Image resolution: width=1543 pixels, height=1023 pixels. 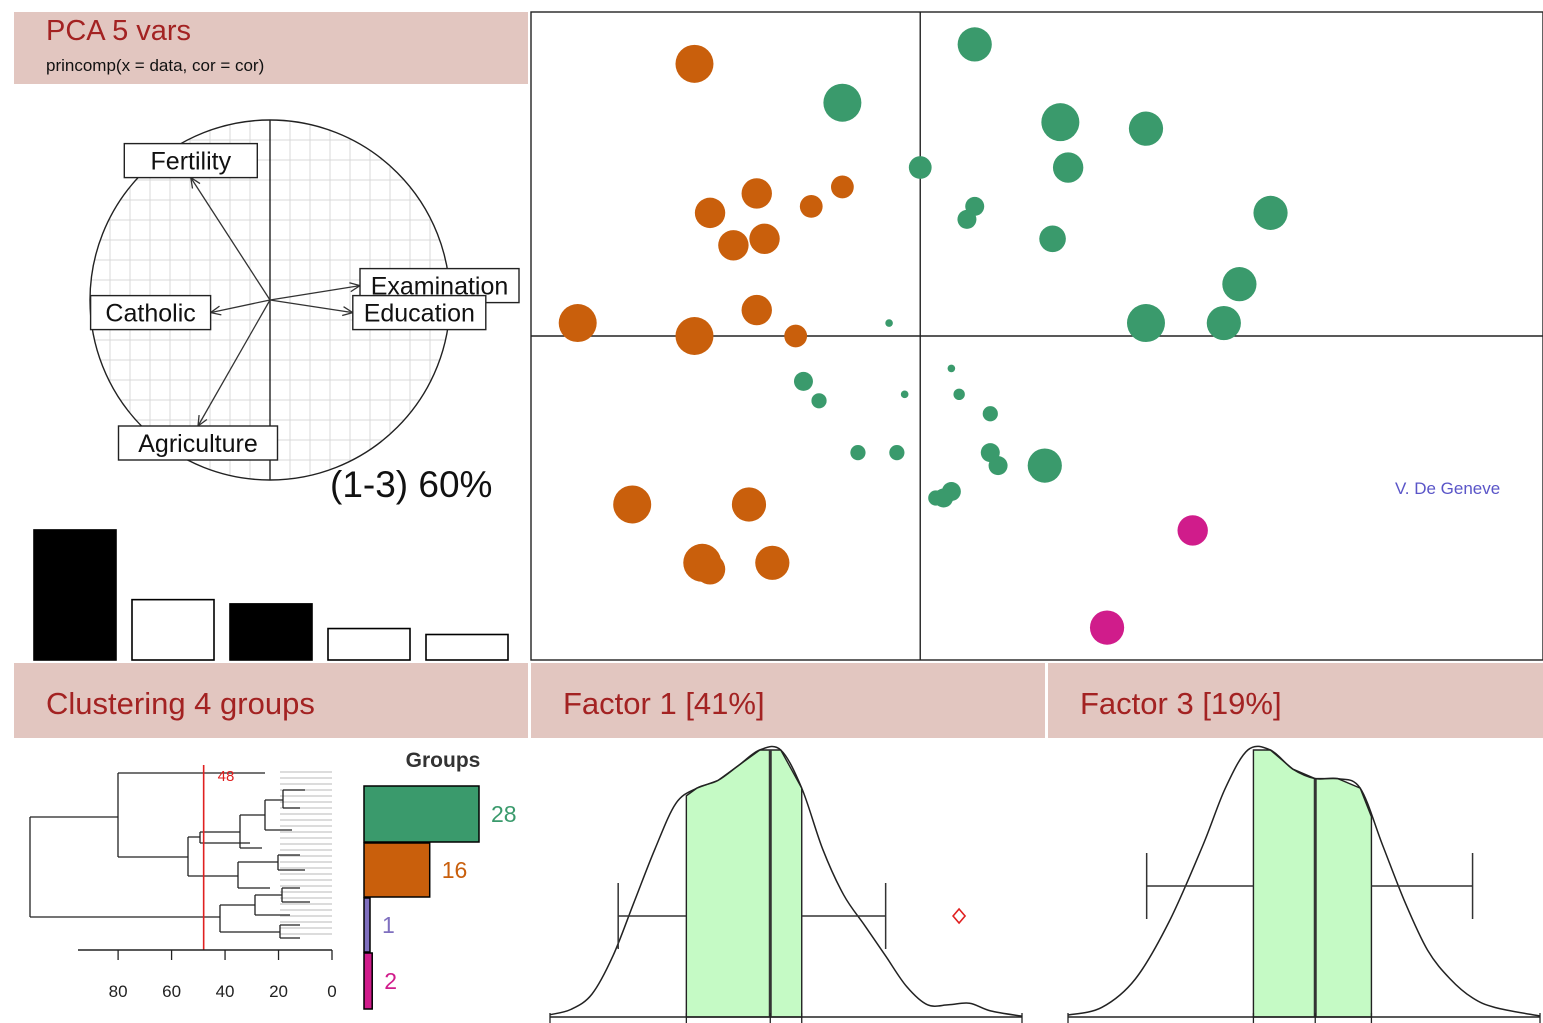 I want to click on pca-subtitle: princomp(x = data, cor = cor), so click(x=155, y=65).